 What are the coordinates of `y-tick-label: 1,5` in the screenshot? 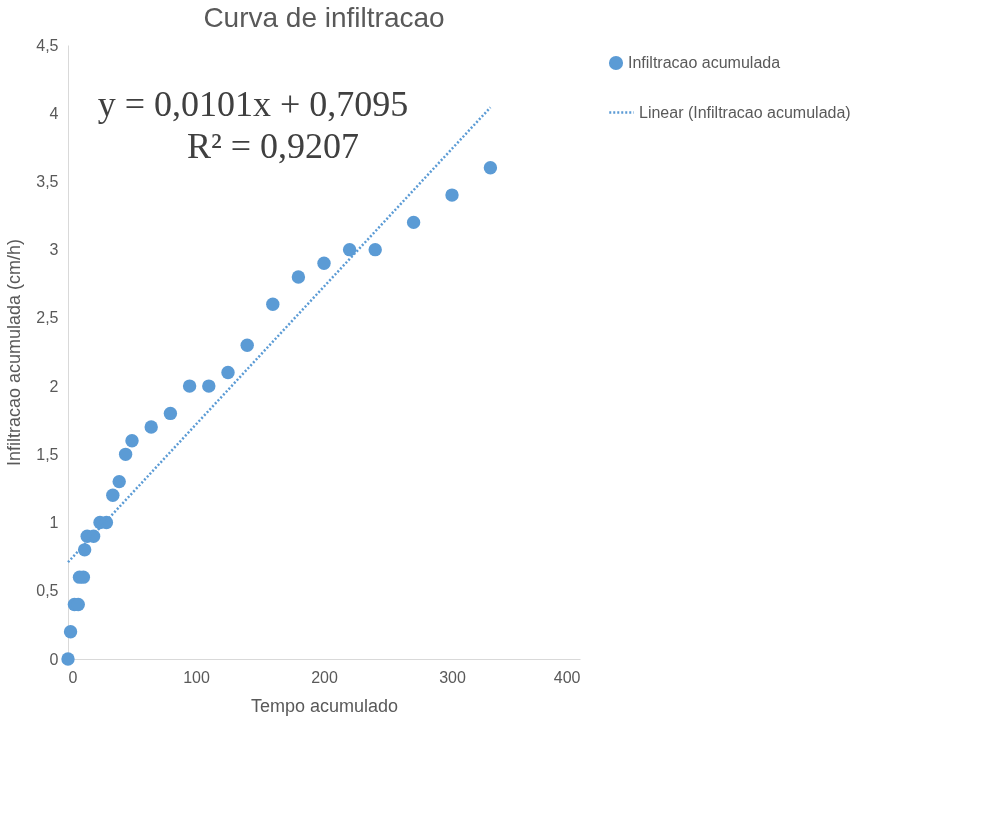 It's located at (47, 454).